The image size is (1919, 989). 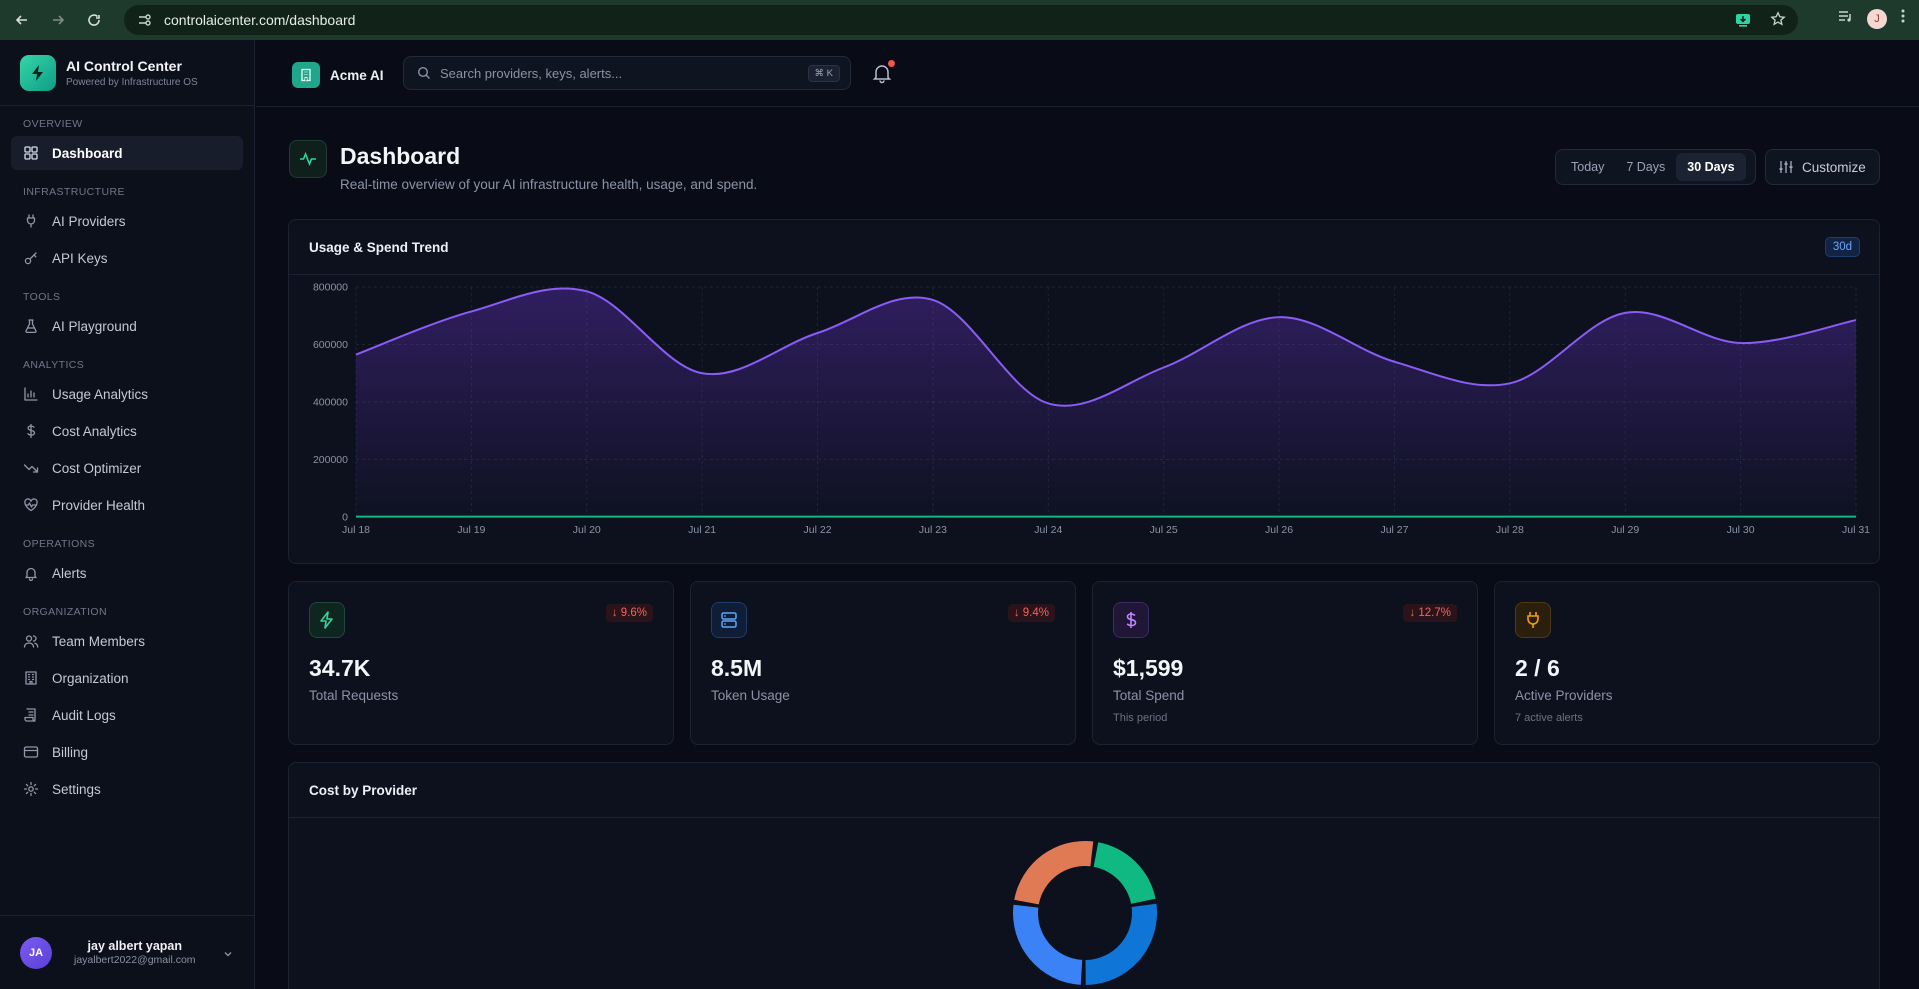 I want to click on stat-card-spend: ↓ 12.7% $1,599 Total Spend This period, so click(x=1285, y=663).